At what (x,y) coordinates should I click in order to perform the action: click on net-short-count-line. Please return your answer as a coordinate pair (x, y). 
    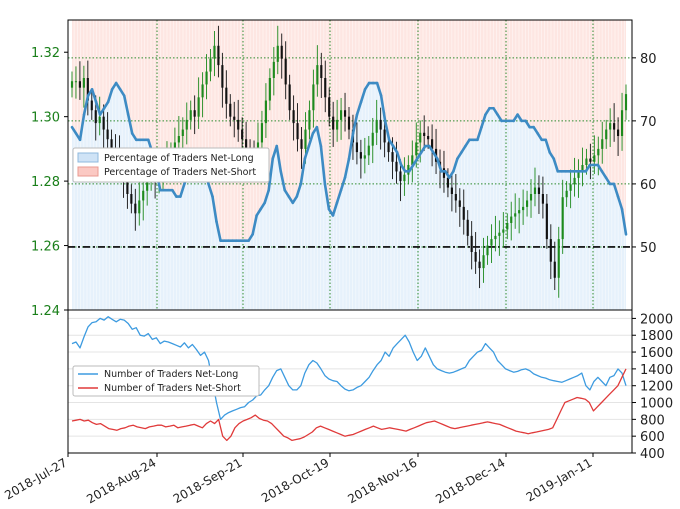
    Looking at the image, I should click on (349, 405).